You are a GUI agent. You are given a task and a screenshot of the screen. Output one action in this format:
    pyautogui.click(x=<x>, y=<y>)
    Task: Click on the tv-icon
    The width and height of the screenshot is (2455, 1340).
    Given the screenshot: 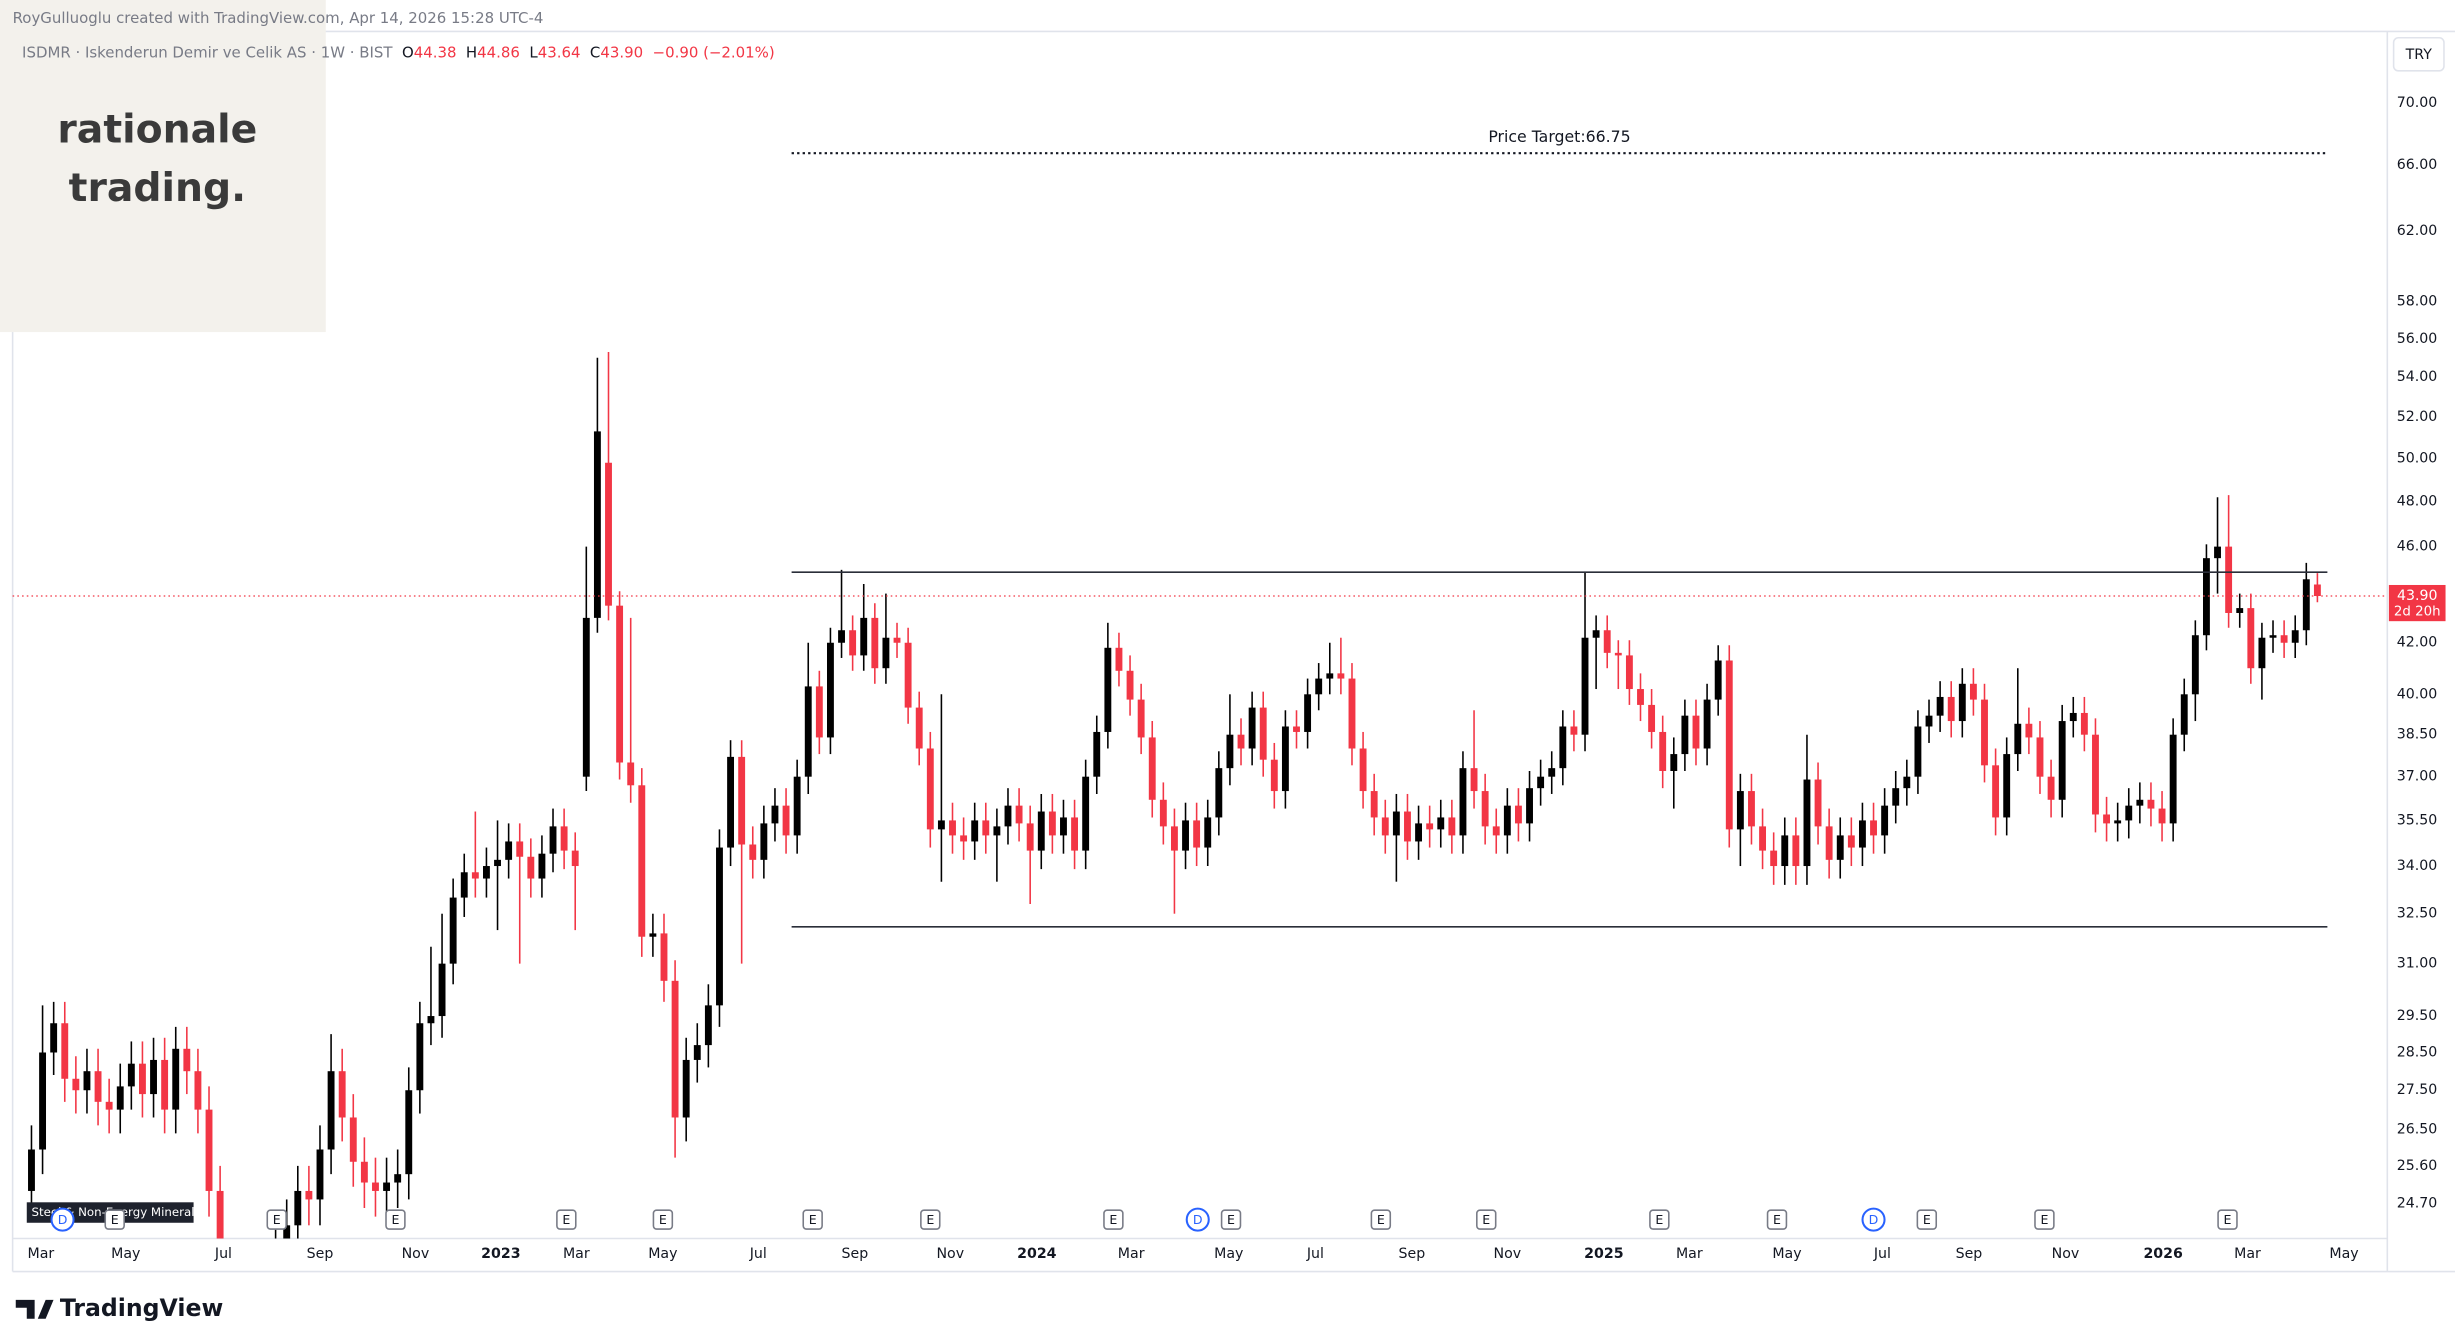 What is the action you would take?
    pyautogui.click(x=34, y=1309)
    